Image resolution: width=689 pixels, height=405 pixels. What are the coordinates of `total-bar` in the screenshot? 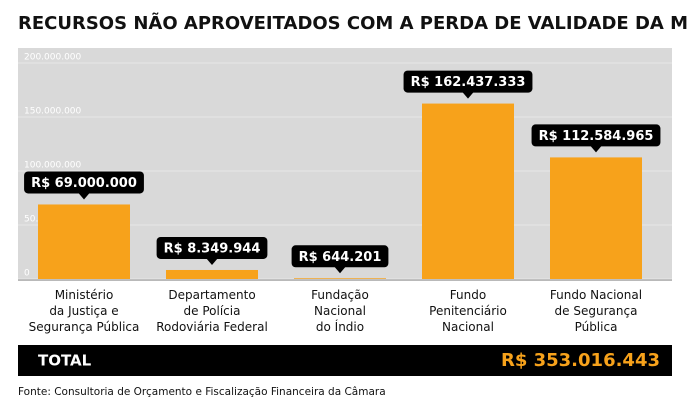 It's located at (345, 360).